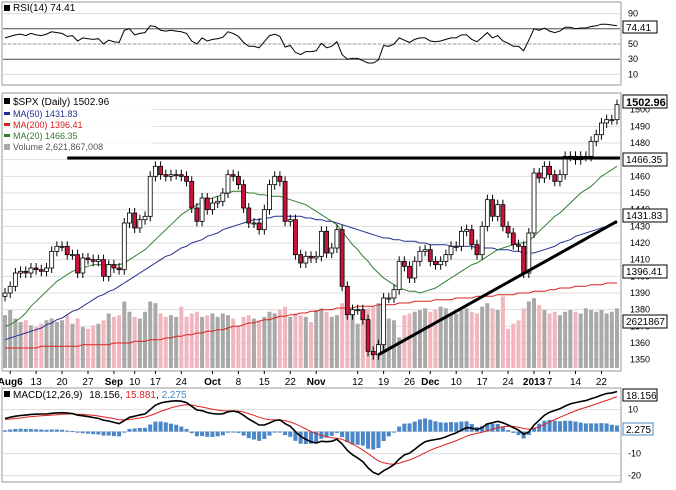 Image resolution: width=676 pixels, height=490 pixels. What do you see at coordinates (159, 395) in the screenshot?
I see `macd-legend-sep2: ,` at bounding box center [159, 395].